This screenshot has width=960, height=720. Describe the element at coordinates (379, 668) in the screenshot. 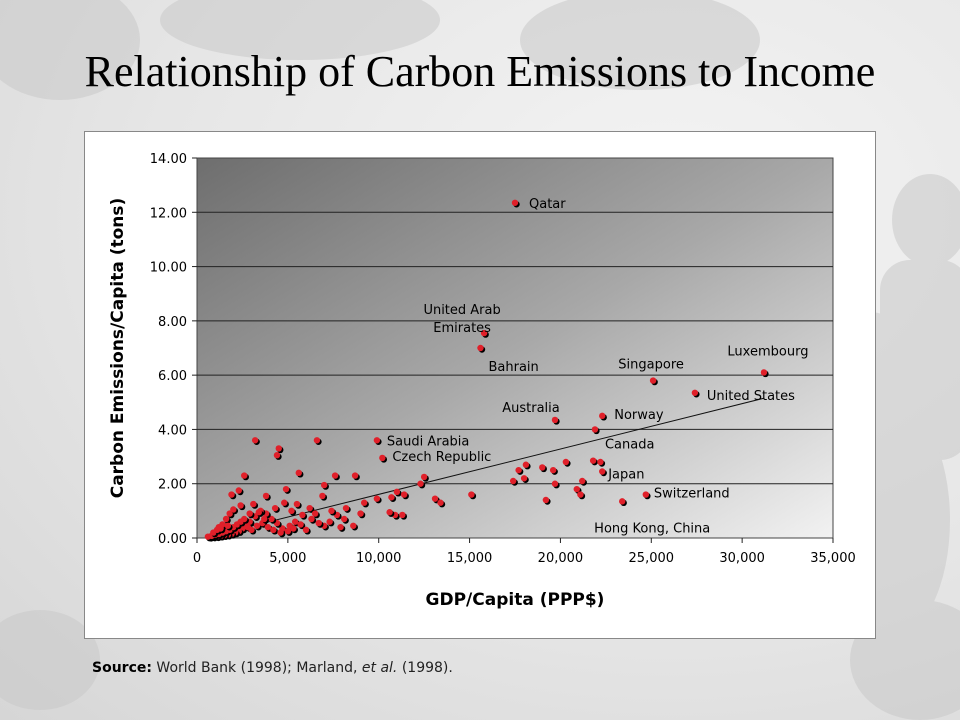

I see `source-text-c: et al.` at that location.